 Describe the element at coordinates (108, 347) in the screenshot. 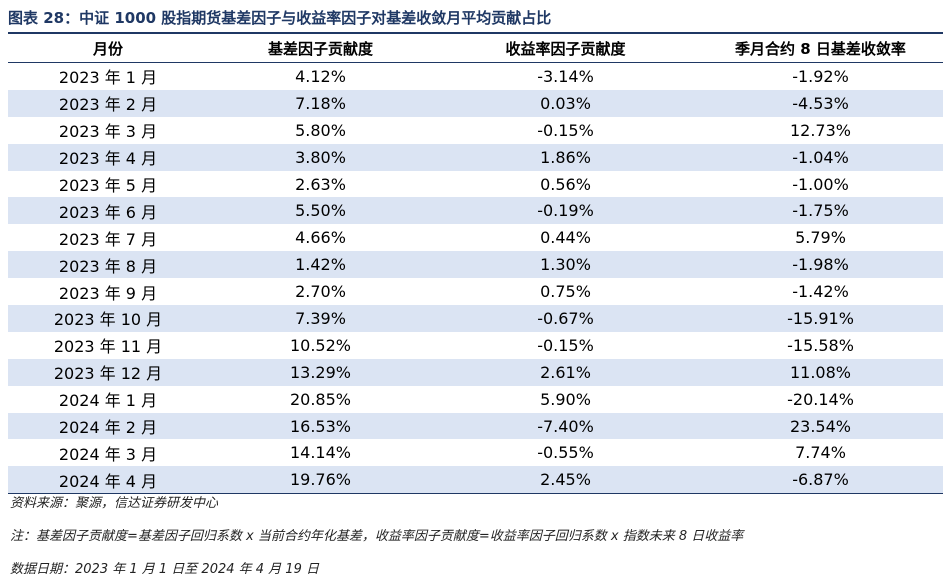

I see `cell-month: 2023 年 11 月` at that location.